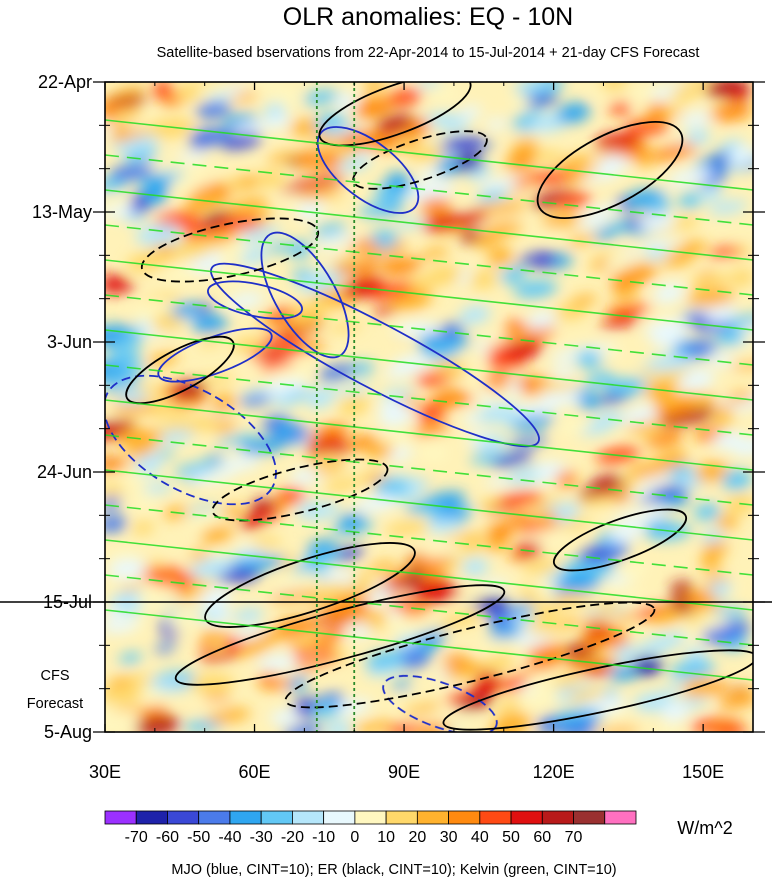  Describe the element at coordinates (511, 837) in the screenshot. I see `colorbar-label: 50` at that location.